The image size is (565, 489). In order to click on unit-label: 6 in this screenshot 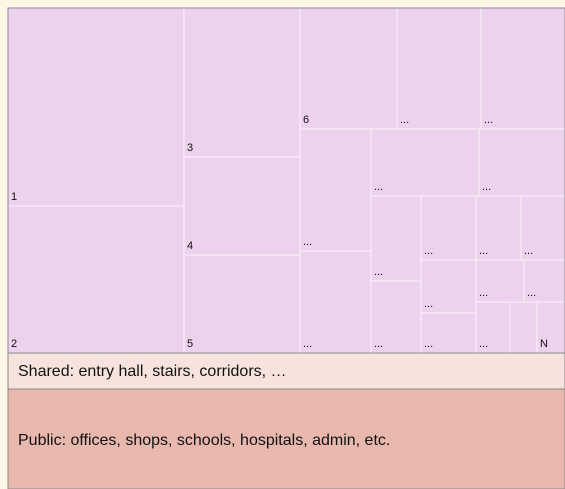, I will do `click(306, 120)`.